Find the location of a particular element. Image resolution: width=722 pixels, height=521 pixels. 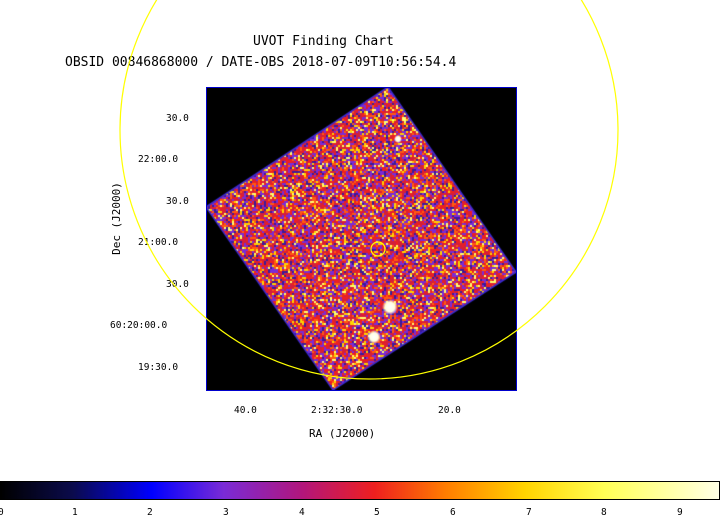

colorbar-tick: 4 is located at coordinates (302, 512).